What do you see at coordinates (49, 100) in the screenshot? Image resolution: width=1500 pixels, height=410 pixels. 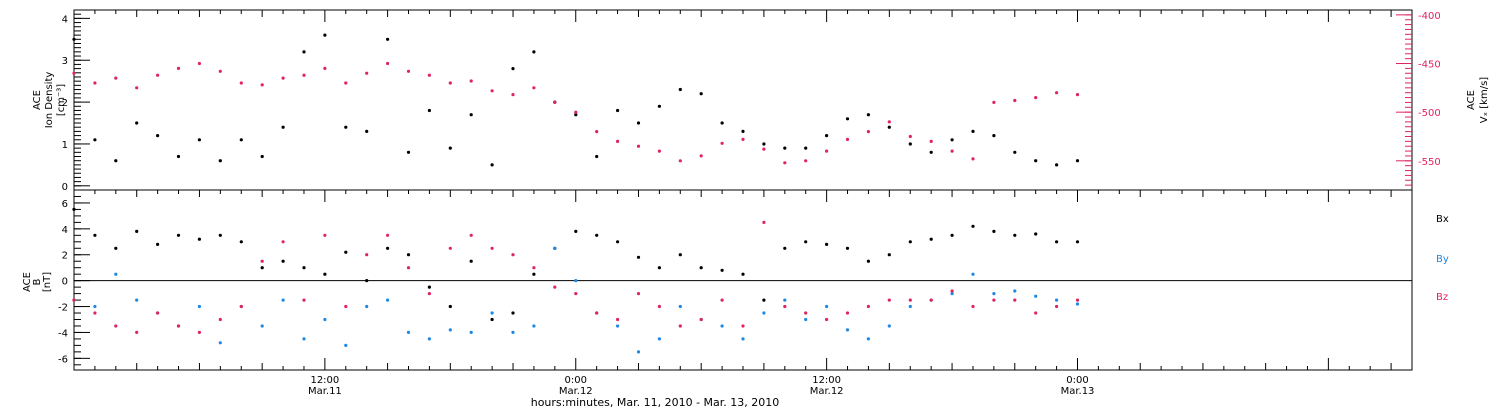 I see `top-ylabel-left-line2: Ion Density` at bounding box center [49, 100].